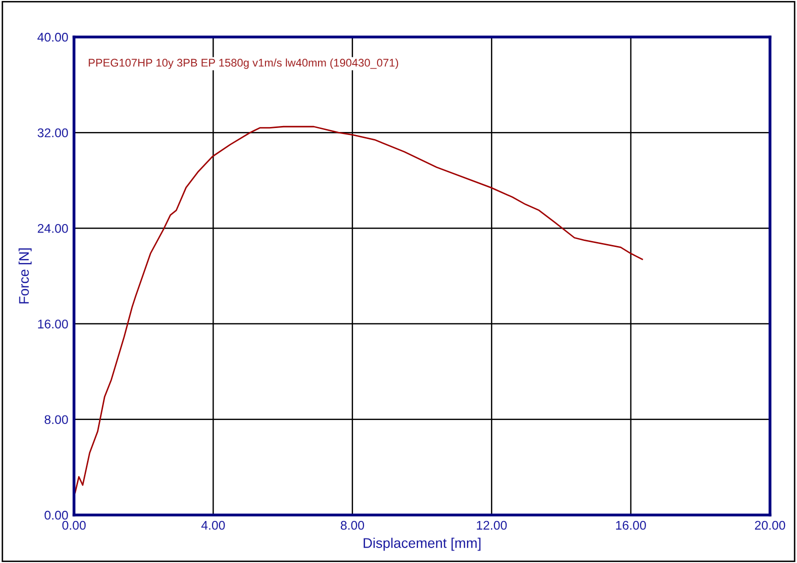 Image resolution: width=797 pixels, height=563 pixels. I want to click on y-tick-label: 32.00, so click(53, 133).